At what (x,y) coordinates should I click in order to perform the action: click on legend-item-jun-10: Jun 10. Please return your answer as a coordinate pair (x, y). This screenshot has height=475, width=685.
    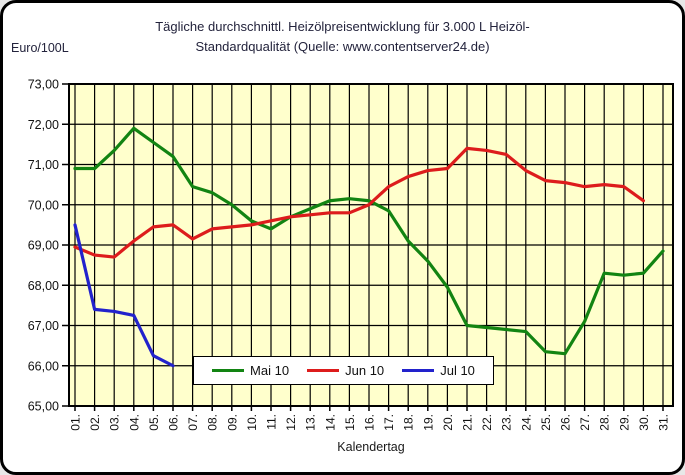
    Looking at the image, I should click on (345, 370).